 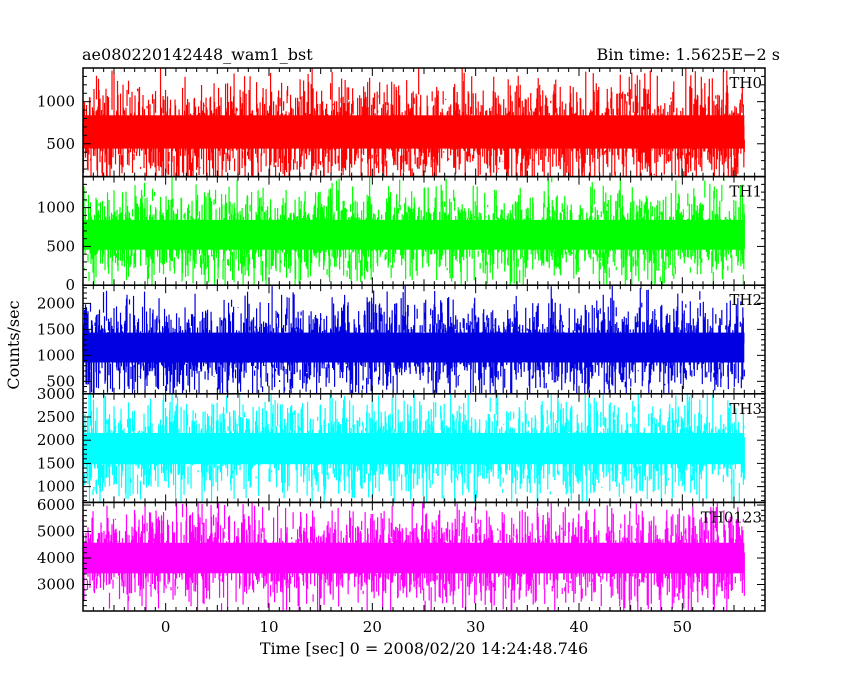 What do you see at coordinates (70, 285) in the screenshot?
I see `y-tick-label: 0` at bounding box center [70, 285].